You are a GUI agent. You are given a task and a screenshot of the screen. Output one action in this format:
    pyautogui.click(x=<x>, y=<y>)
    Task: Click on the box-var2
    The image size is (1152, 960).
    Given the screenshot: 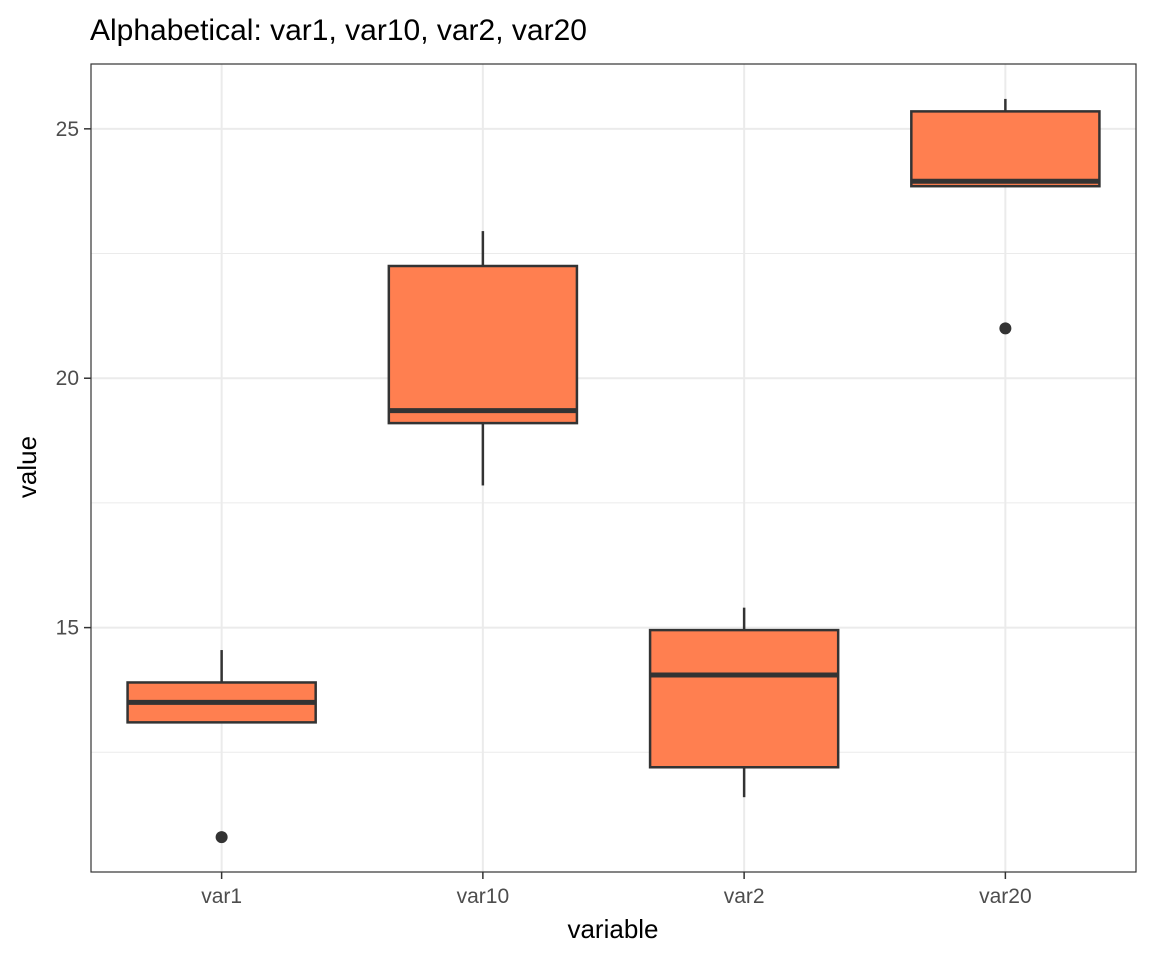 What is the action you would take?
    pyautogui.click(x=744, y=702)
    